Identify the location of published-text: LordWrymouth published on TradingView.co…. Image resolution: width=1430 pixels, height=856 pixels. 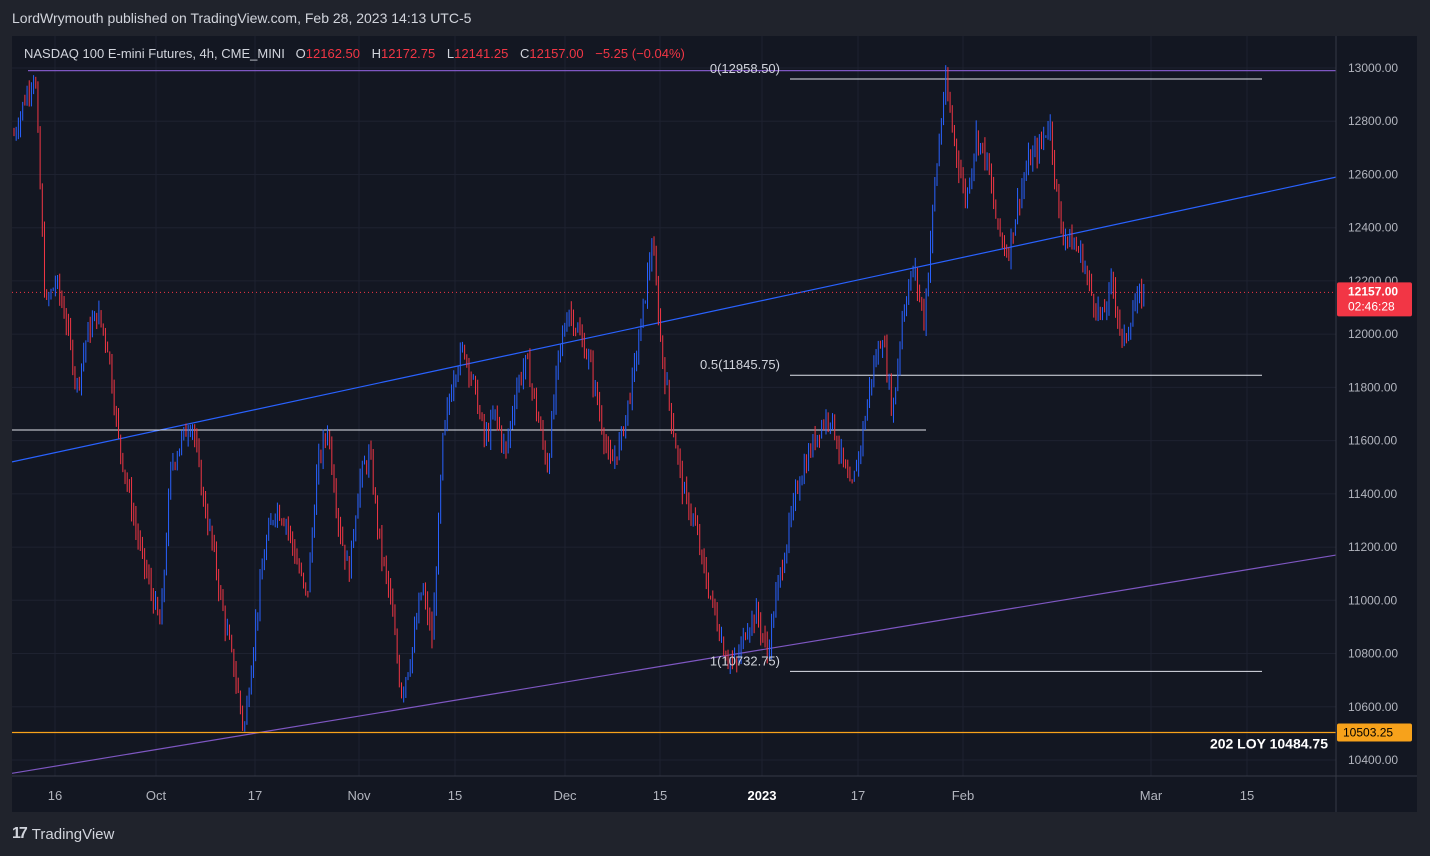
(242, 18).